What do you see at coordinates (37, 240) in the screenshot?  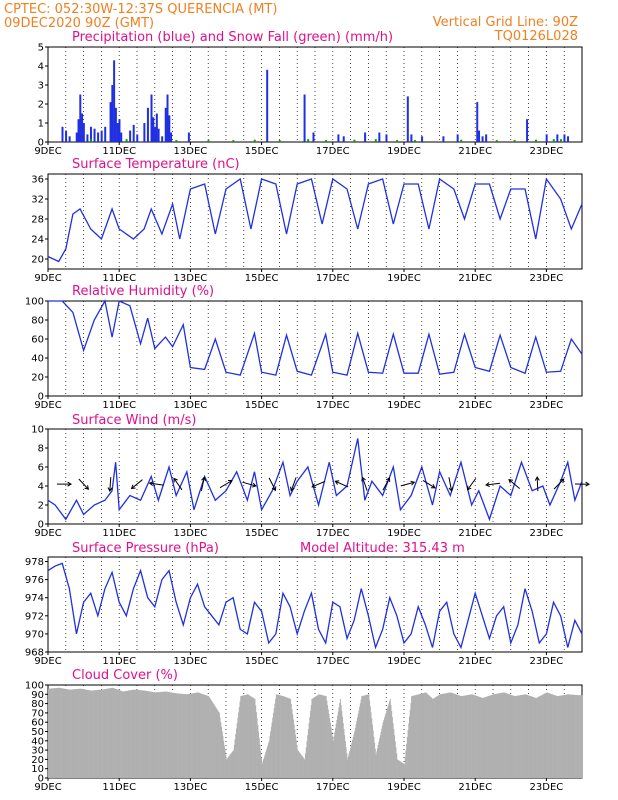 I see `temperature-y-tick-label: 24` at bounding box center [37, 240].